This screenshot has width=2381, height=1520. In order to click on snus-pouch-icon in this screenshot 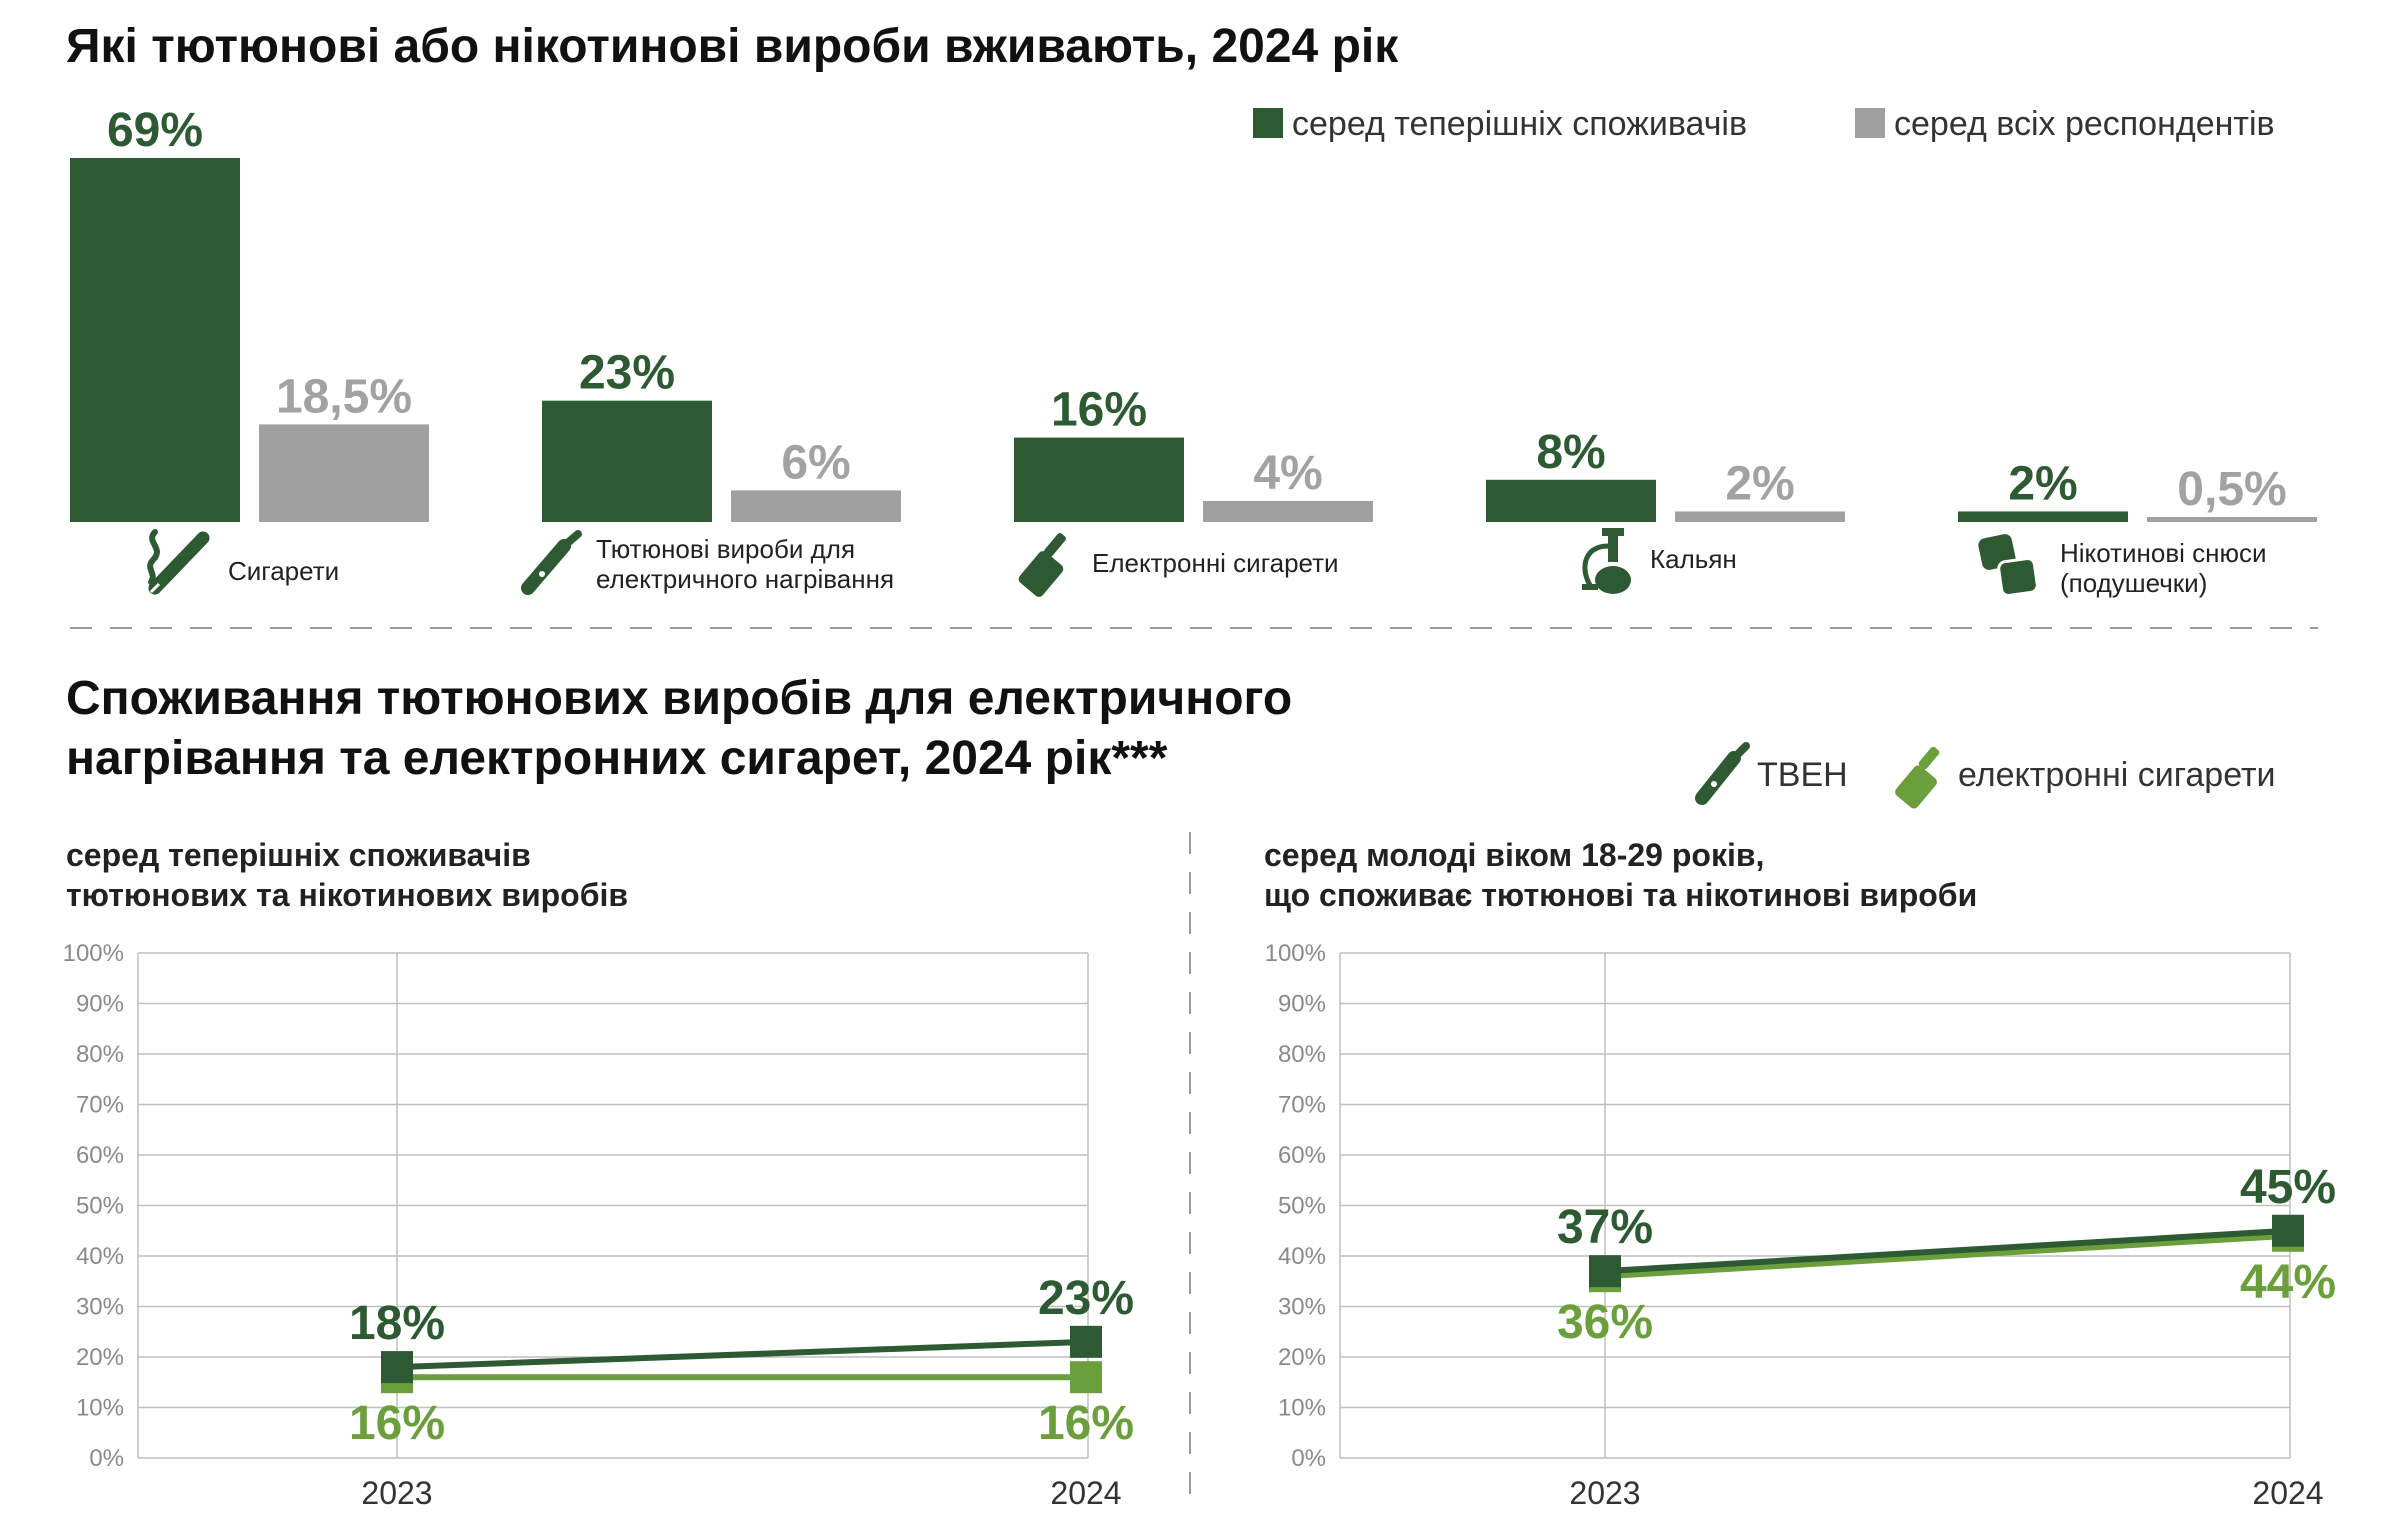, I will do `click(2008, 565)`.